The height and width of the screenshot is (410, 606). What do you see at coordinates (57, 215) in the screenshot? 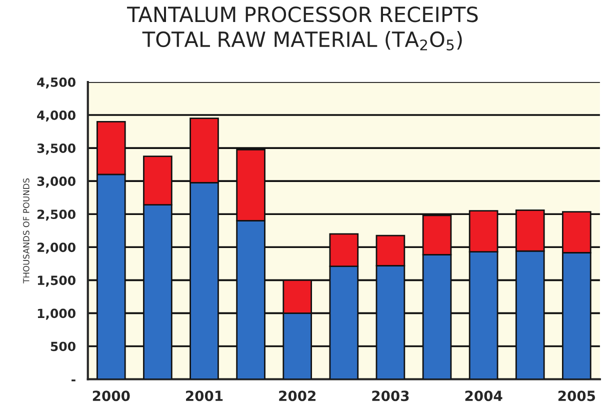
I see `y-tick-label: 2,500` at bounding box center [57, 215].